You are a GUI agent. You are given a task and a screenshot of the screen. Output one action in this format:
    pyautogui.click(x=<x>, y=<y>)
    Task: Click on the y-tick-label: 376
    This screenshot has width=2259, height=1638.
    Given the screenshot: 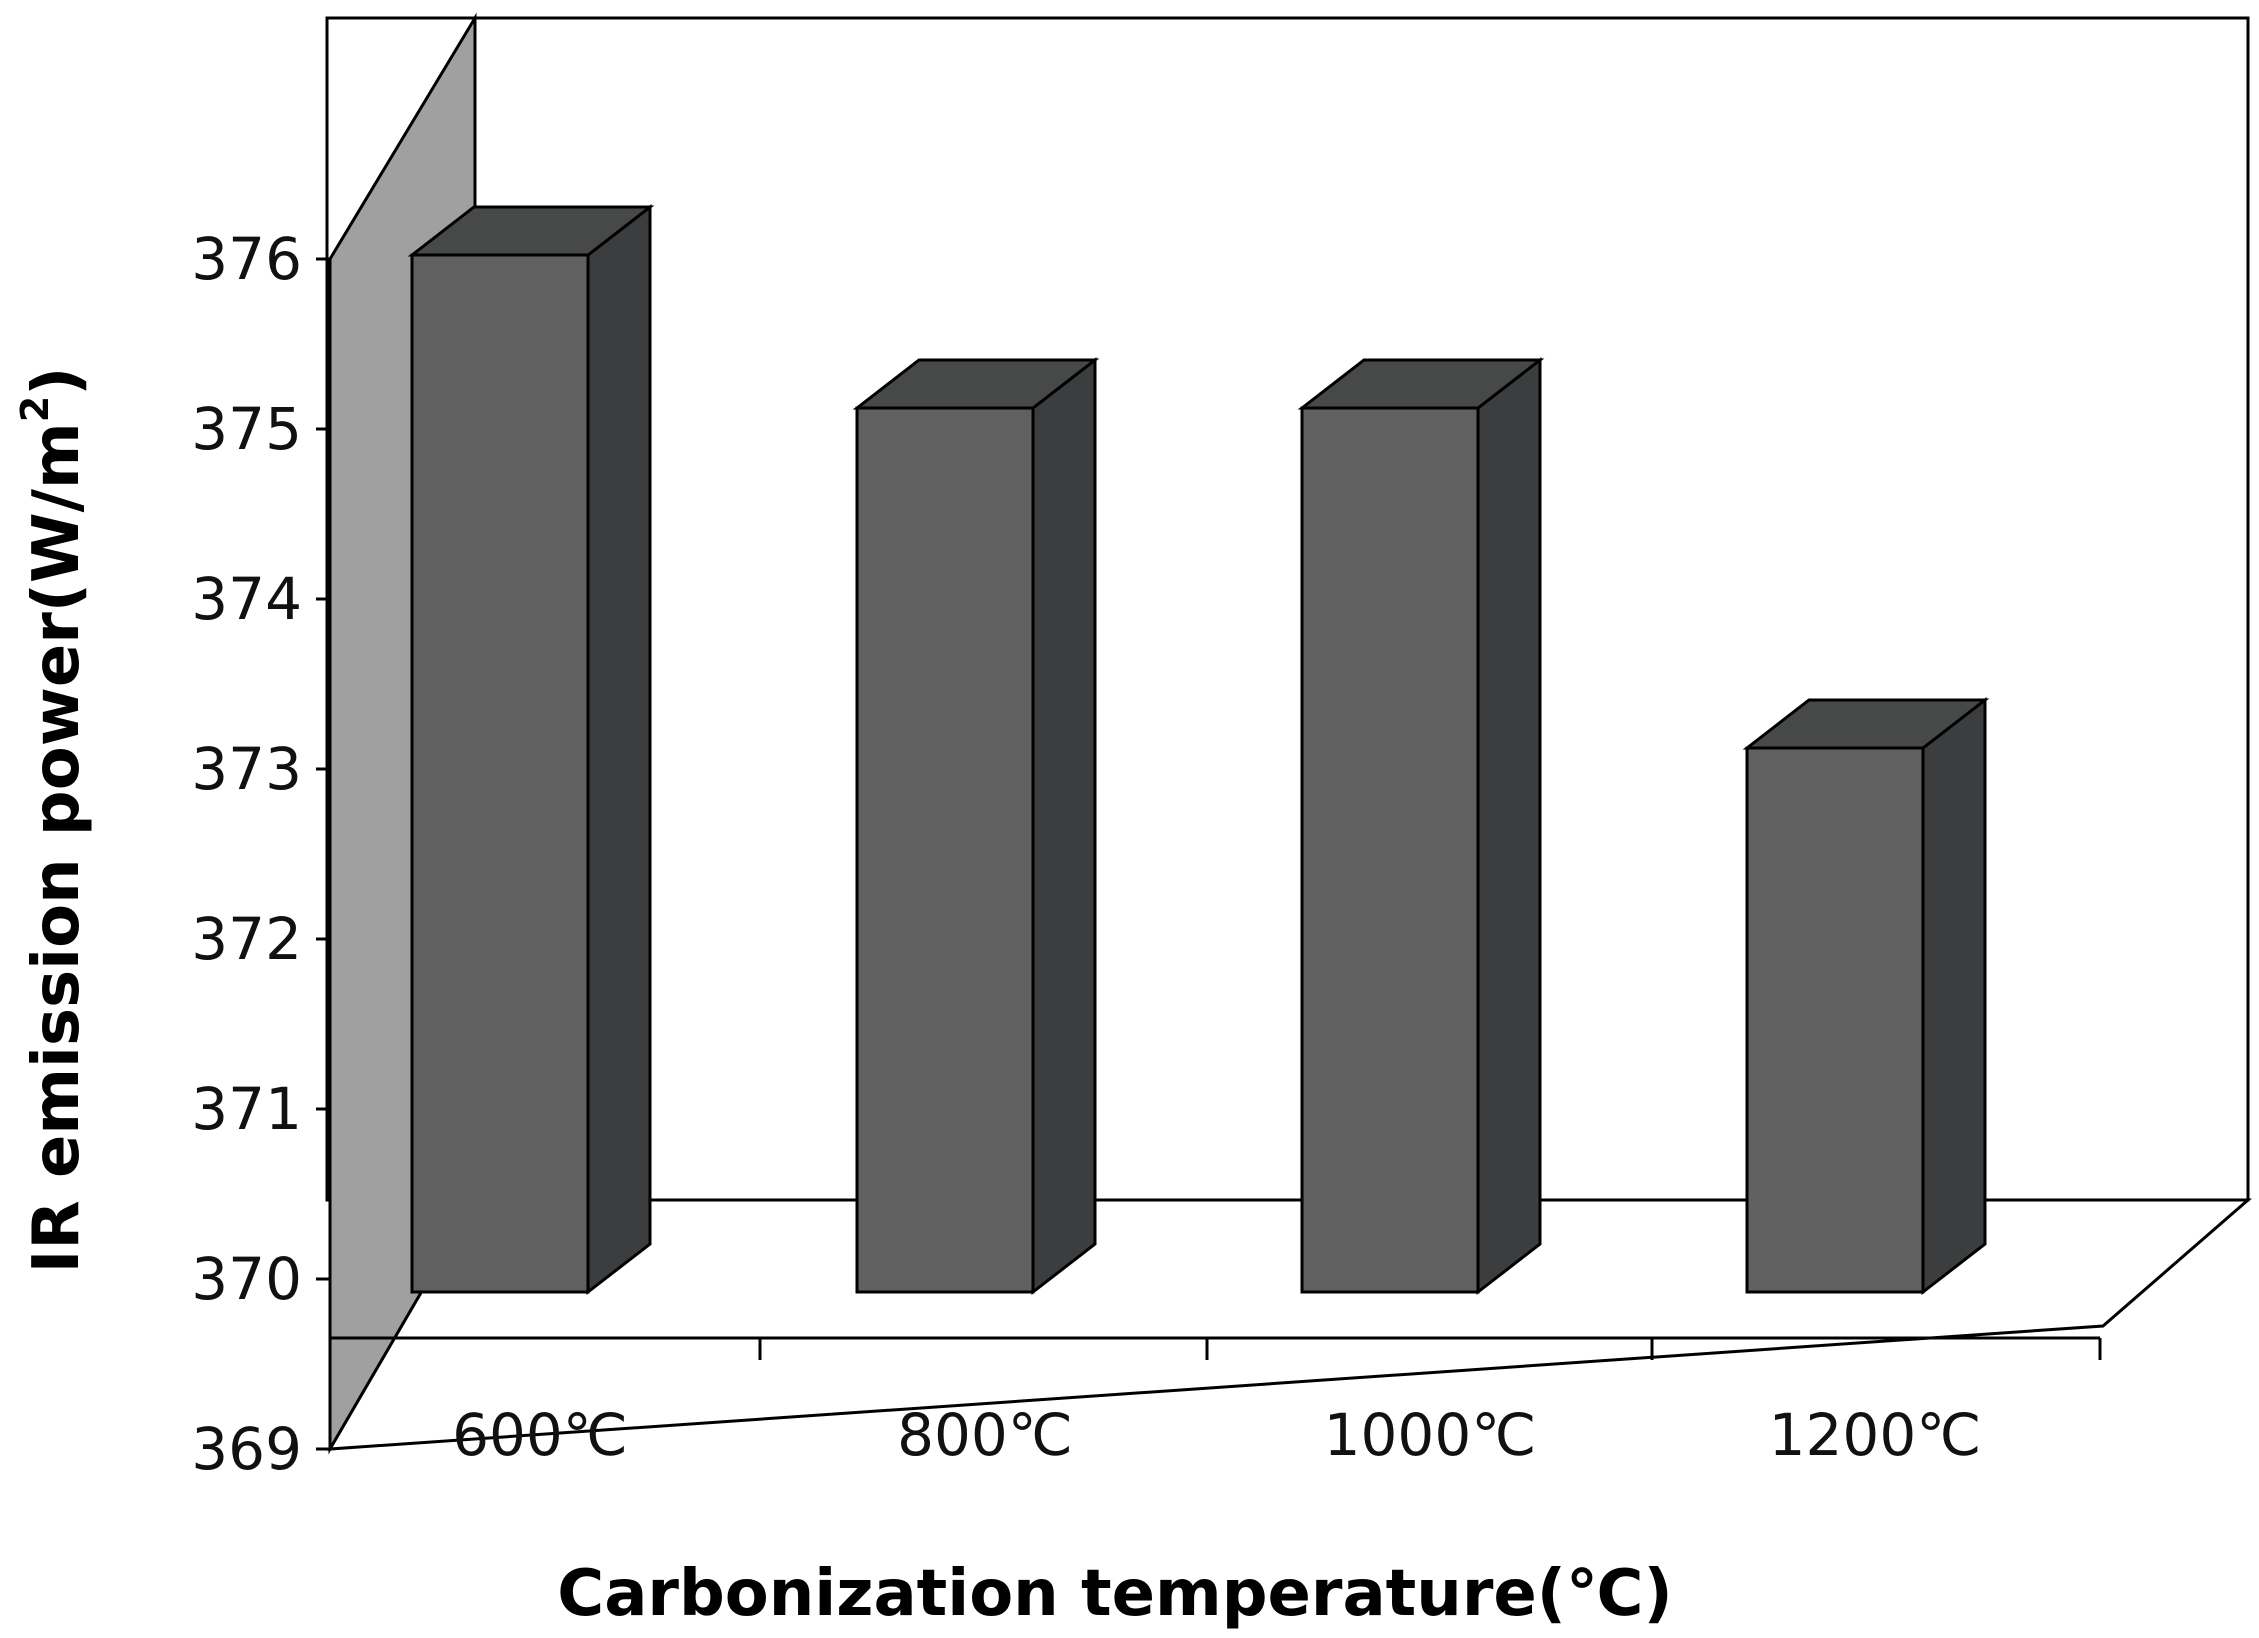 What is the action you would take?
    pyautogui.click(x=246, y=259)
    